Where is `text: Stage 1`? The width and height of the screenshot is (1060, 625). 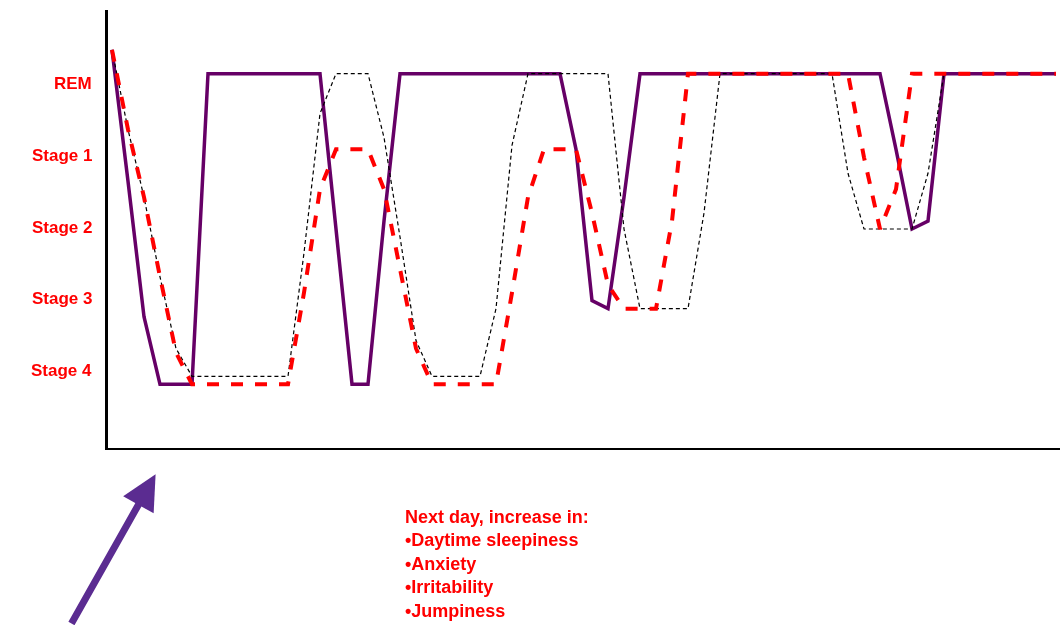
text: Stage 1 is located at coordinates (62, 155).